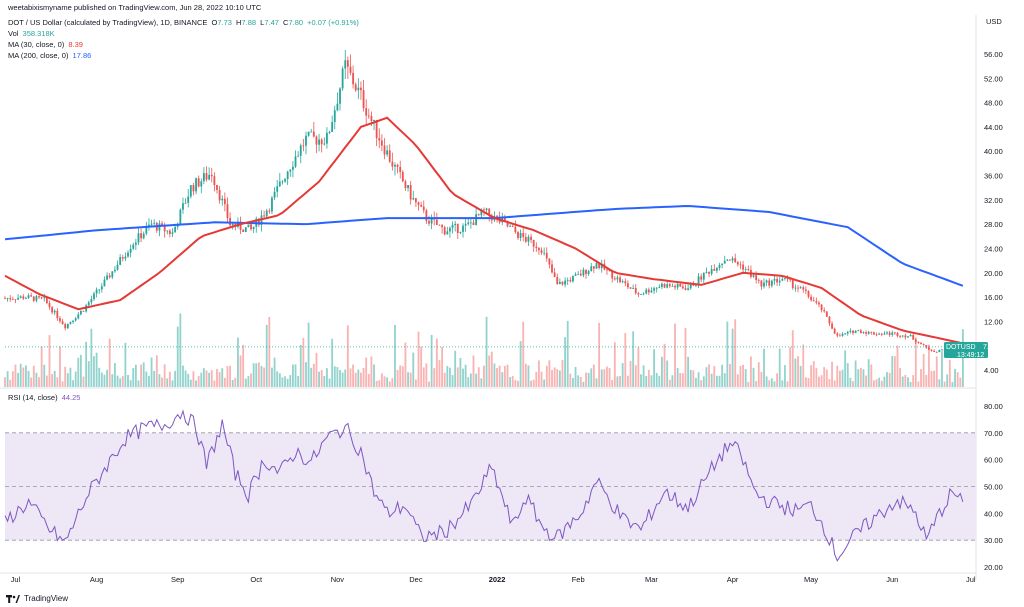  What do you see at coordinates (71, 397) in the screenshot?
I see `rsi-value: 44.25` at bounding box center [71, 397].